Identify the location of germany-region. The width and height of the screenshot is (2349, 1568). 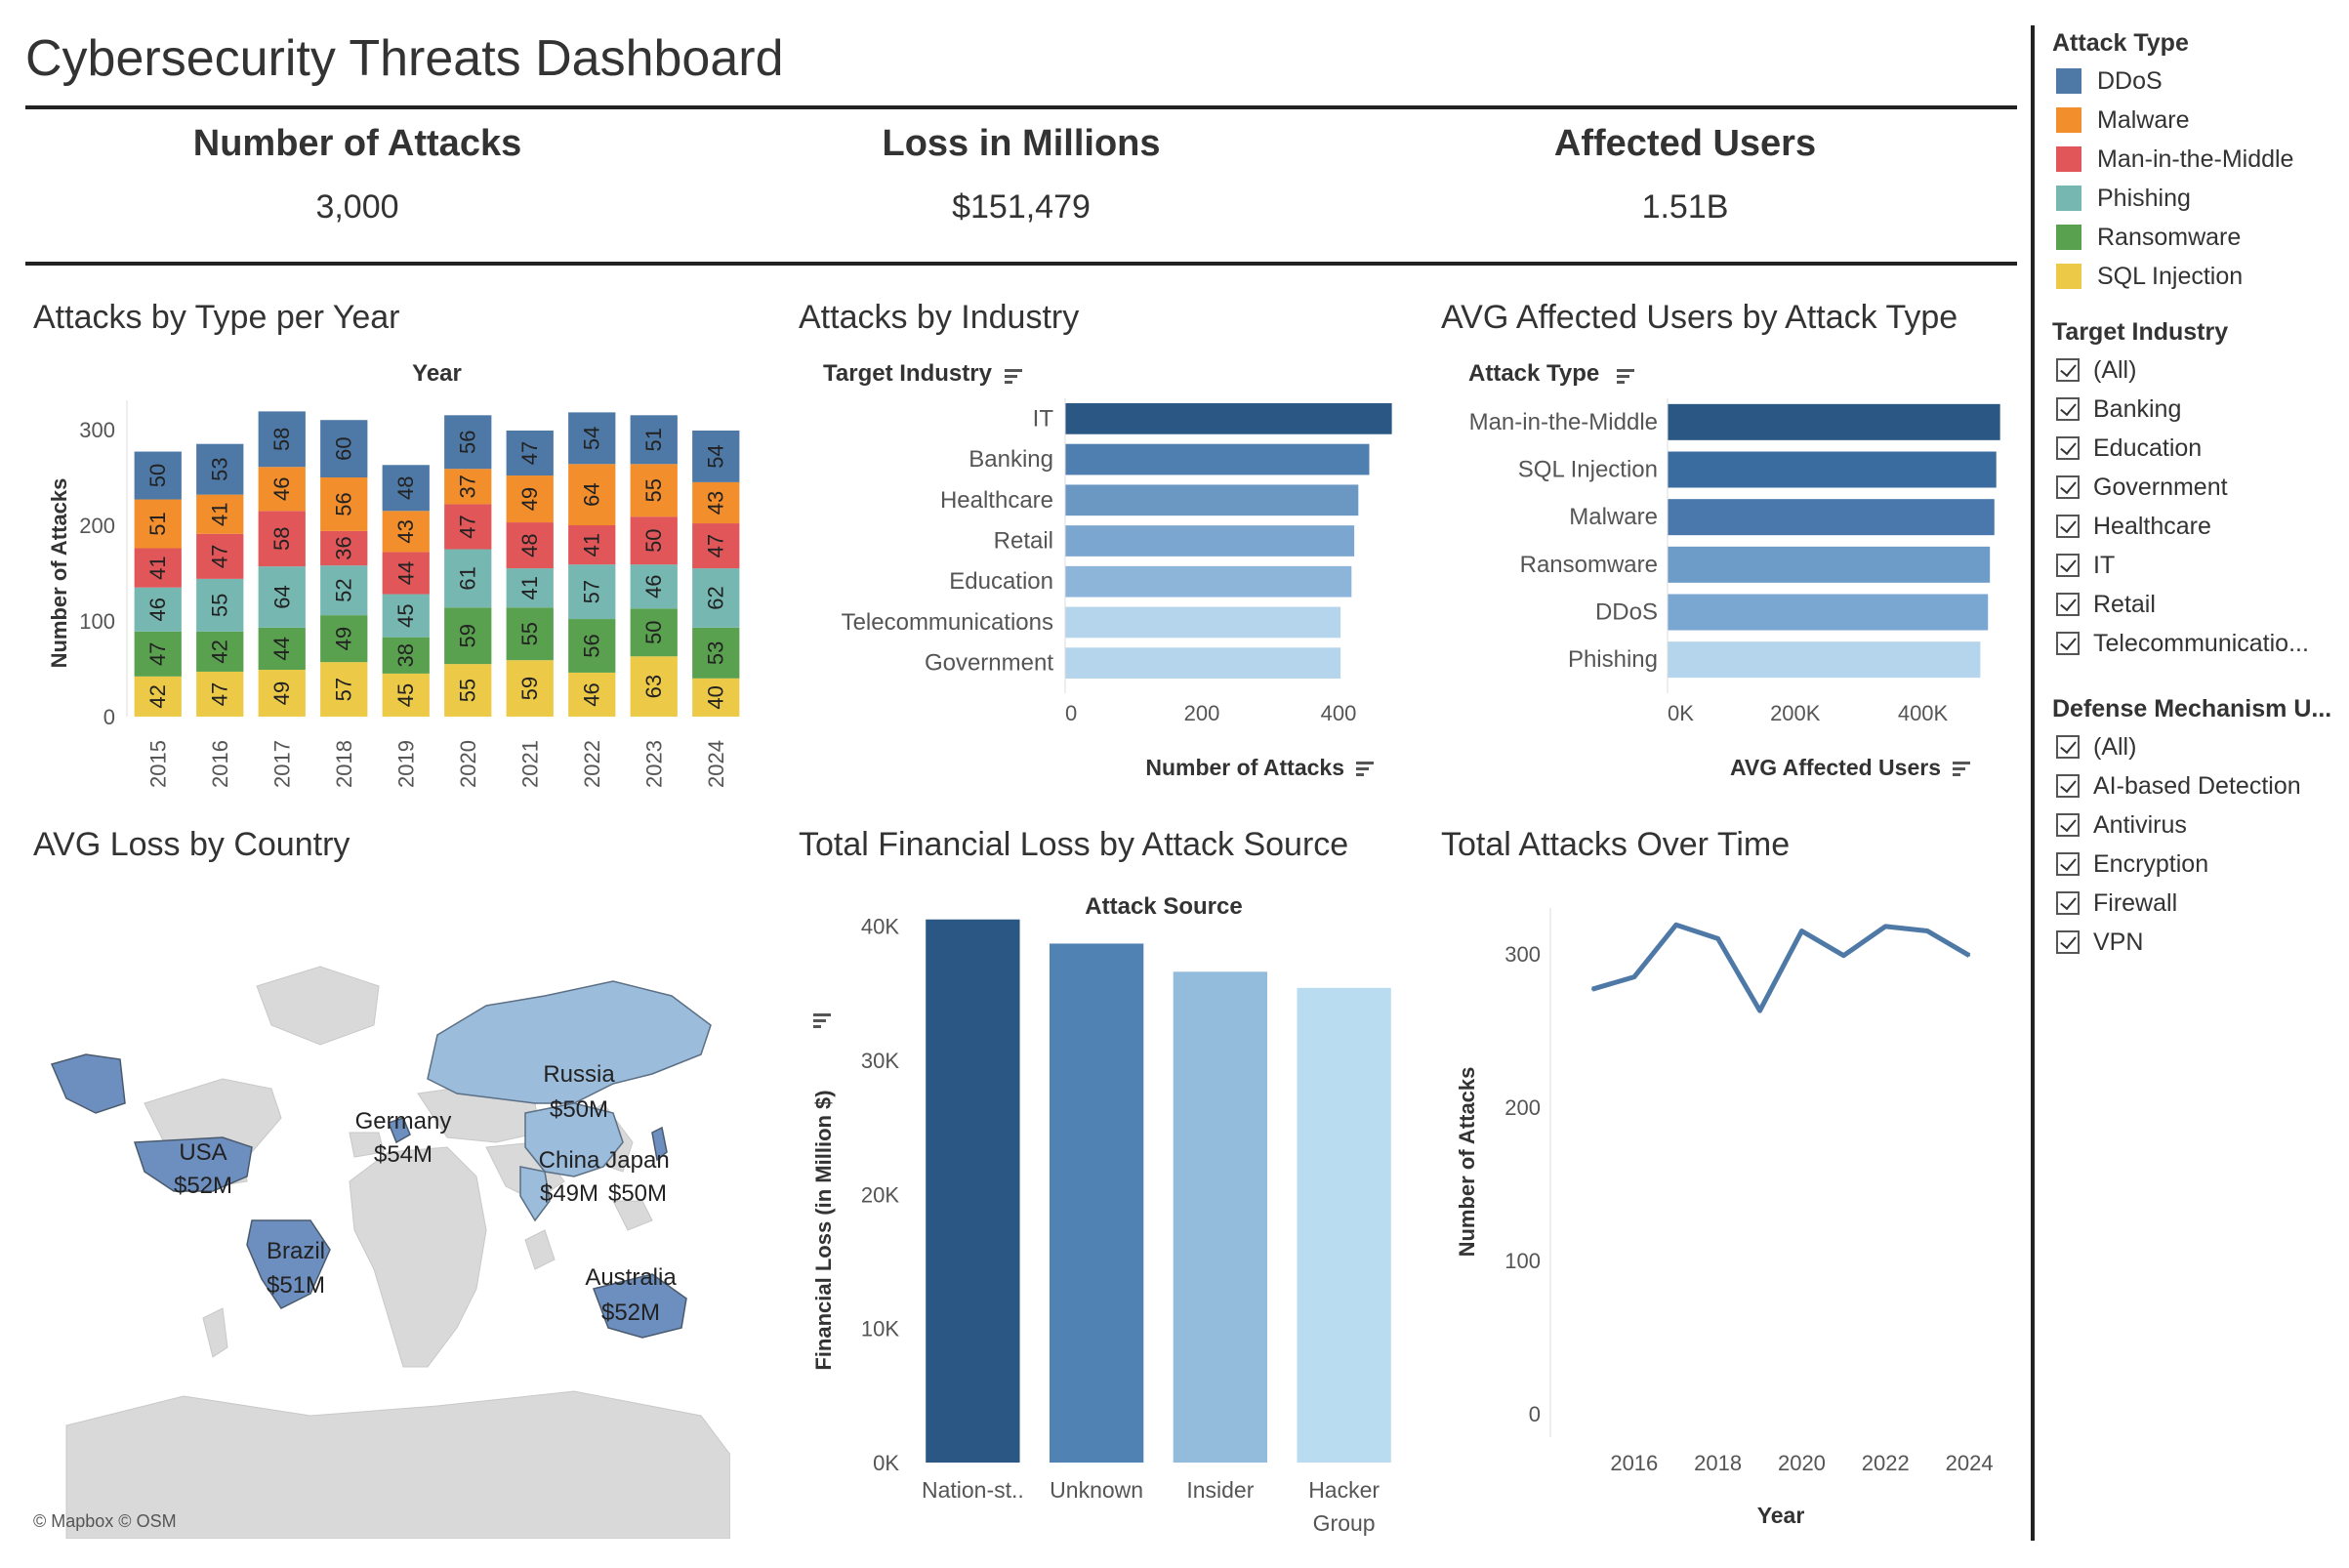
(399, 1131).